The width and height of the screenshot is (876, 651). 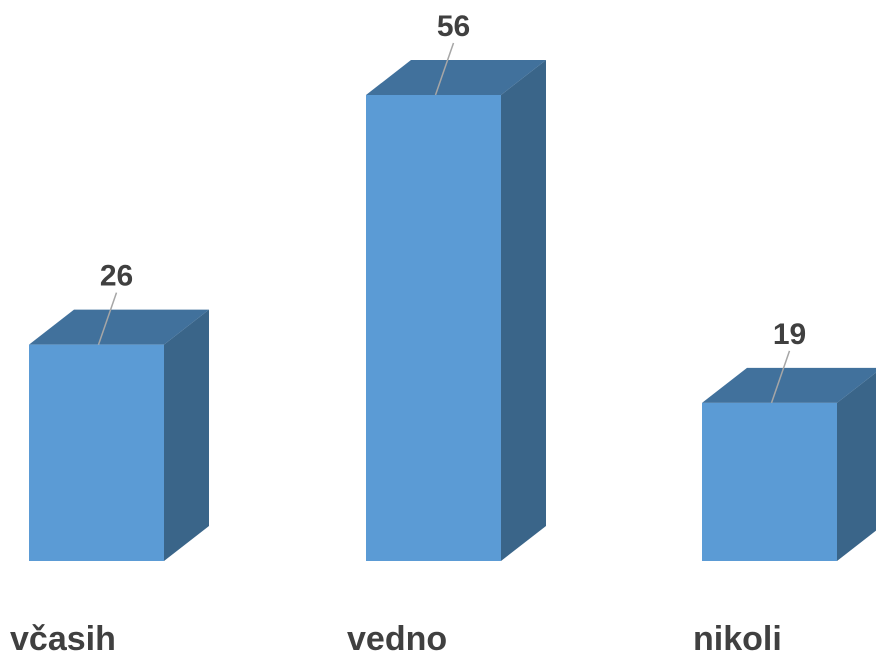 I want to click on data-label-3: 19, so click(x=789, y=334).